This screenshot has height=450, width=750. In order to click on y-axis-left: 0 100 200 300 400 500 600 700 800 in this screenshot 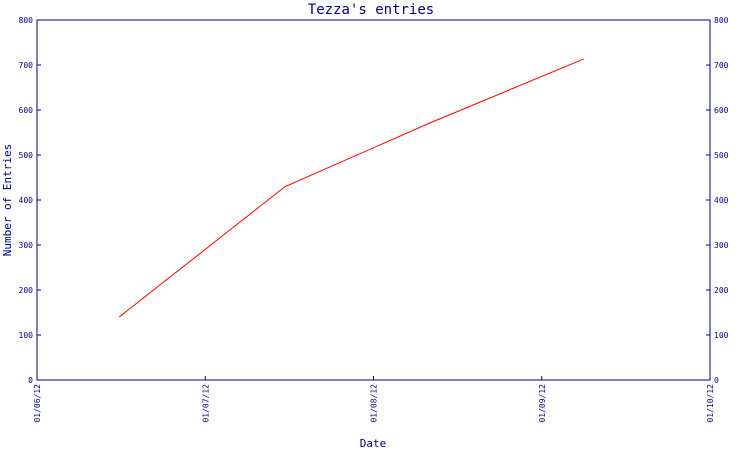, I will do `click(30, 200)`.